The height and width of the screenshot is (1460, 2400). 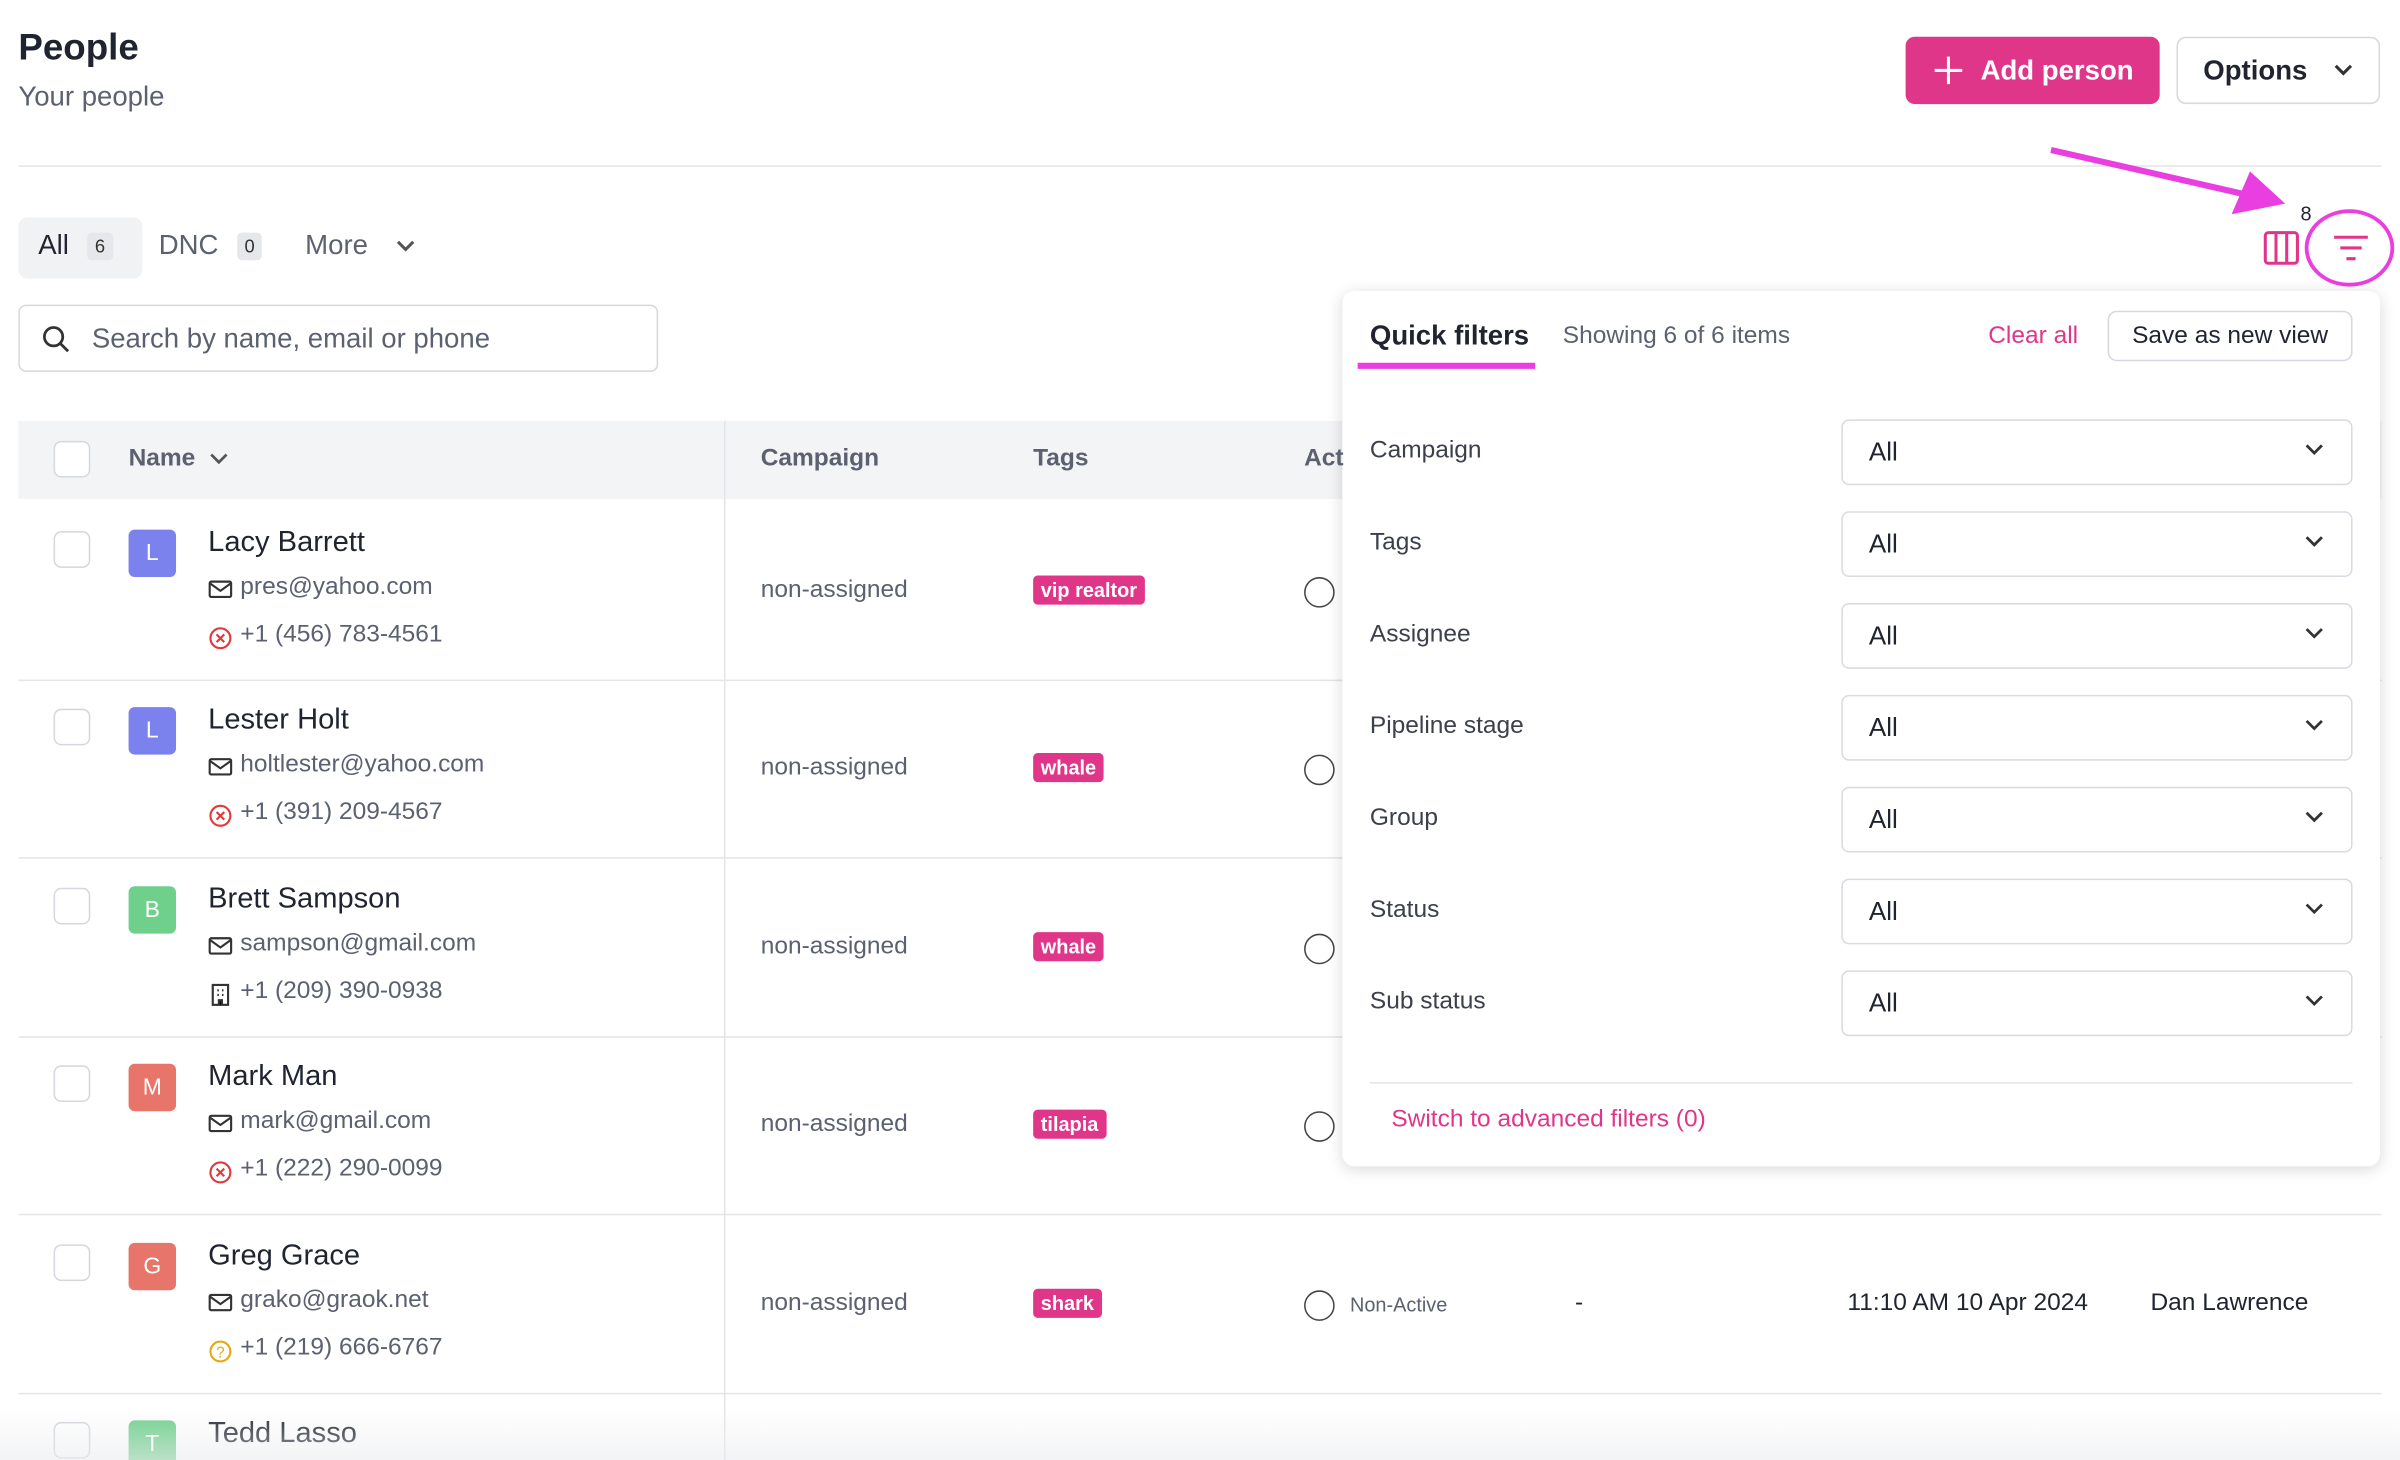 I want to click on column-header: Tags, so click(x=1061, y=458).